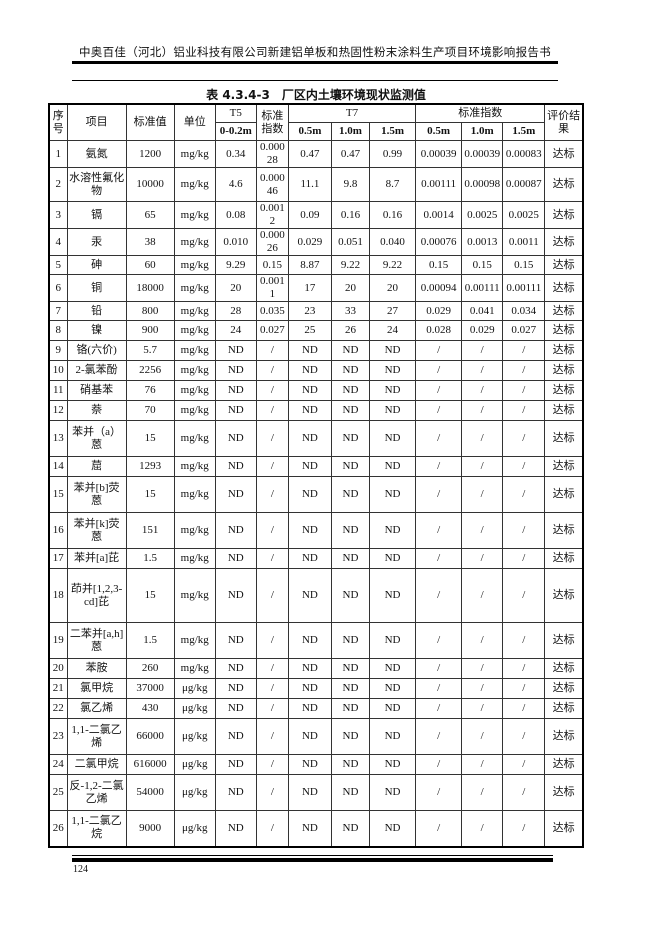 Image resolution: width=667 pixels, height=926 pixels. I want to click on table-row: 9 铬(六价) 5.7 mg/kg ND / ND ND ND / / / 达标, so click(316, 350).